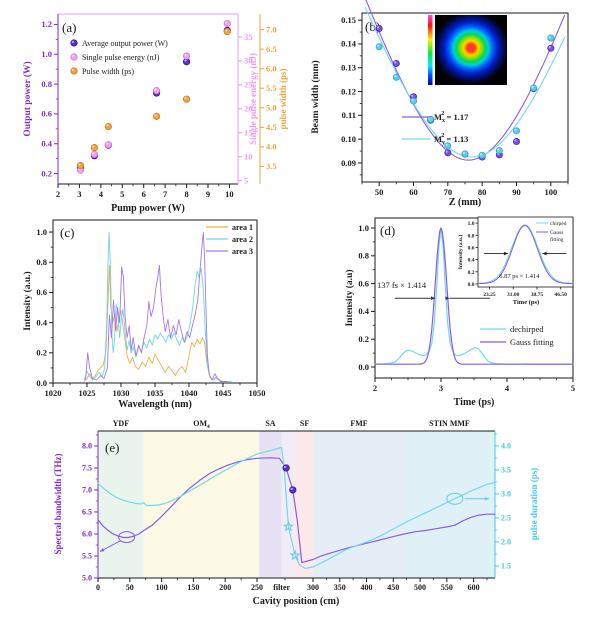 This screenshot has width=600, height=620. I want to click on x-tick-label: 100, so click(162, 587).